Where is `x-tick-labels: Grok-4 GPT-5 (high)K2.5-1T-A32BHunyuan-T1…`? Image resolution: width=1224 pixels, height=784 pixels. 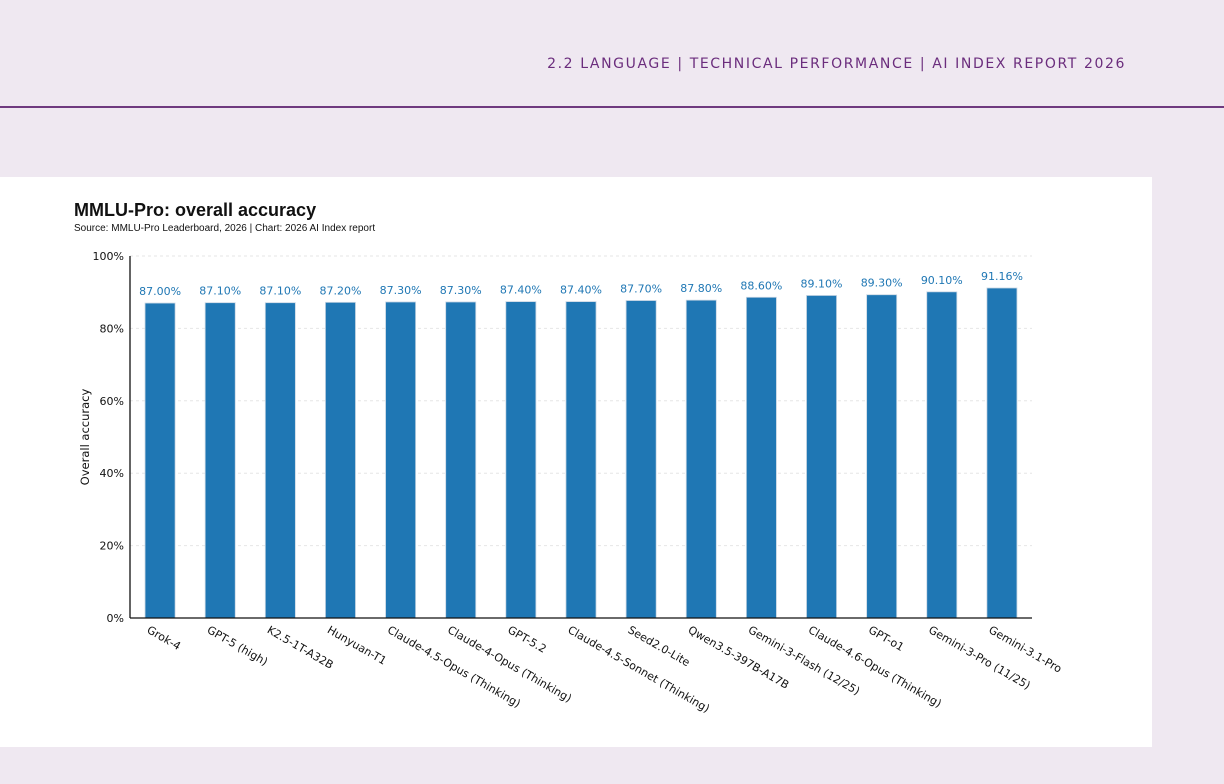
x-tick-labels: Grok-4 GPT-5 (high)K2.5-1T-A32BHunyuan-T1… is located at coordinates (605, 669).